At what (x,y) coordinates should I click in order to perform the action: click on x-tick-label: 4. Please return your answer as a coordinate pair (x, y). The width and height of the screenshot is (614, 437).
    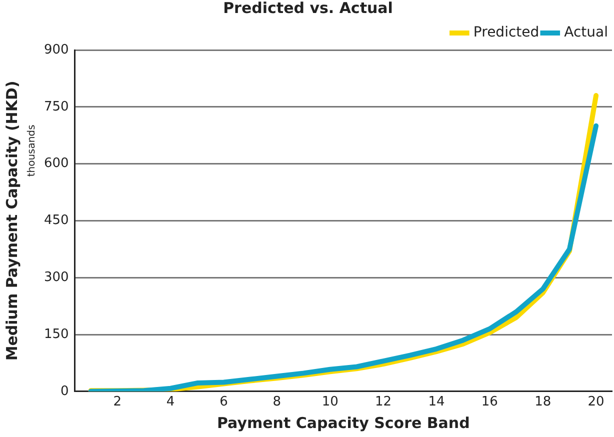
    Looking at the image, I should click on (170, 402).